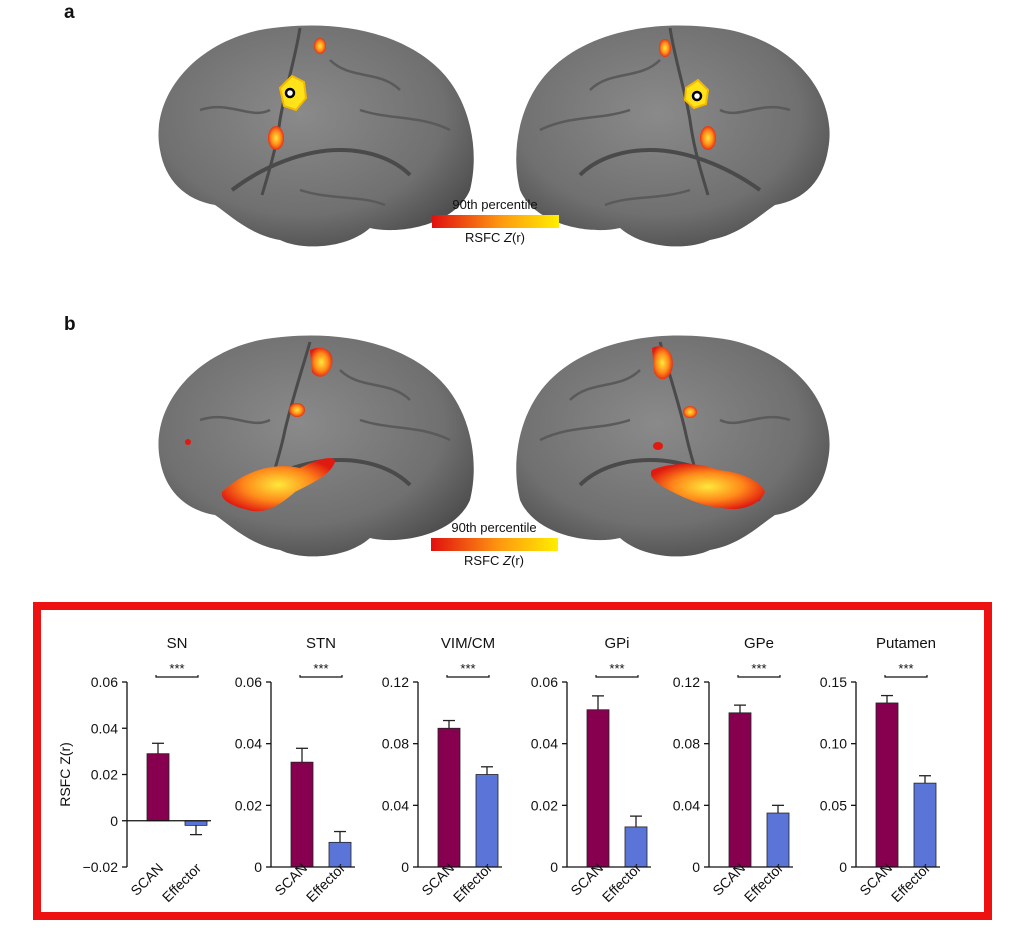 This screenshot has width=1024, height=928. What do you see at coordinates (905, 668) in the screenshot?
I see `chart-5-significance: ***` at bounding box center [905, 668].